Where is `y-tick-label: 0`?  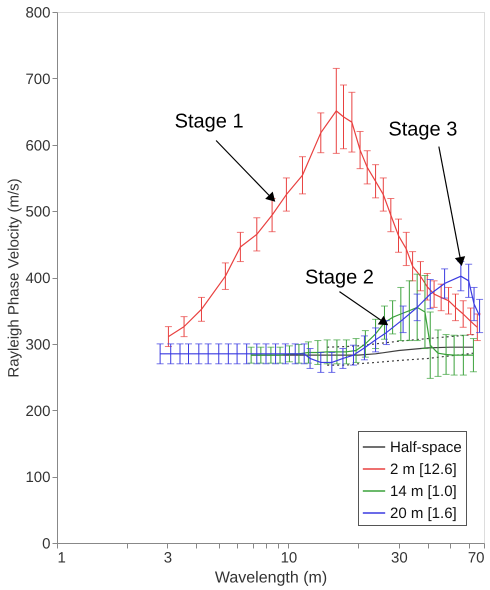 y-tick-label: 0 is located at coordinates (46, 544).